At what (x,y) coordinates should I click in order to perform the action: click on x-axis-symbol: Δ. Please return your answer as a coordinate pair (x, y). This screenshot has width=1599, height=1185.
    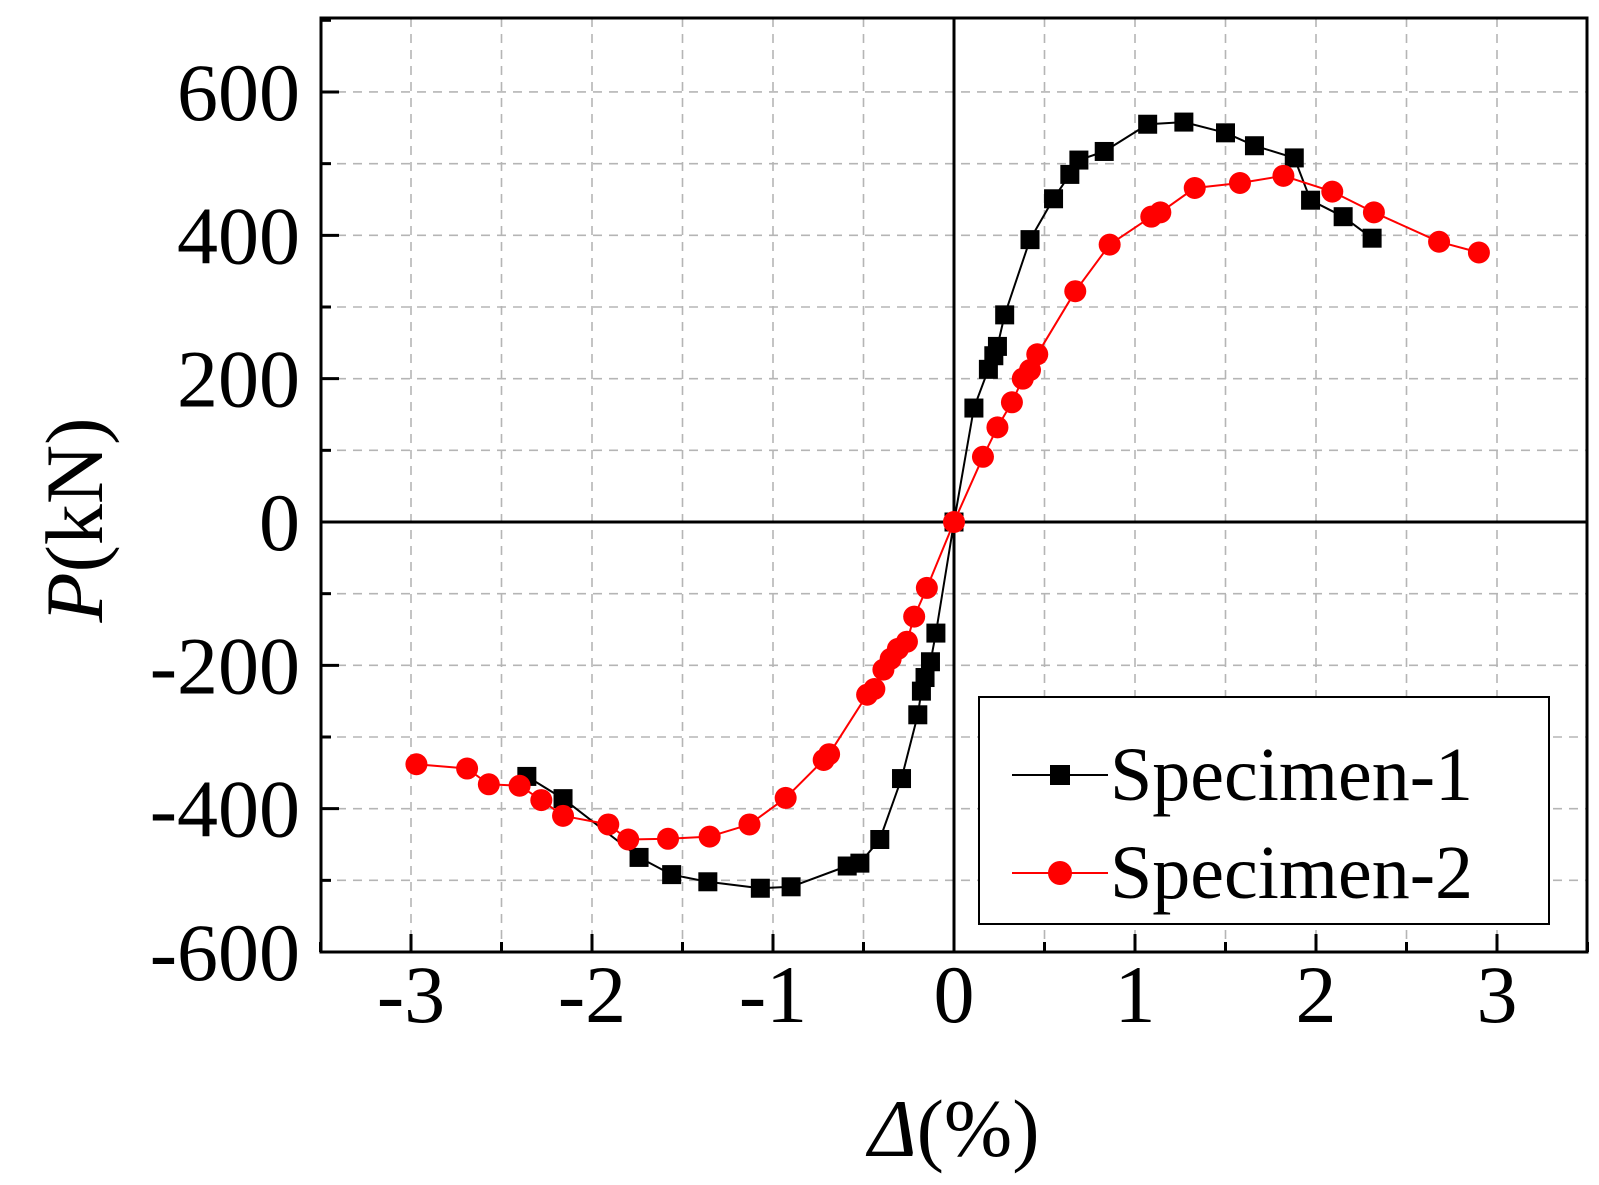
    Looking at the image, I should click on (890, 1128).